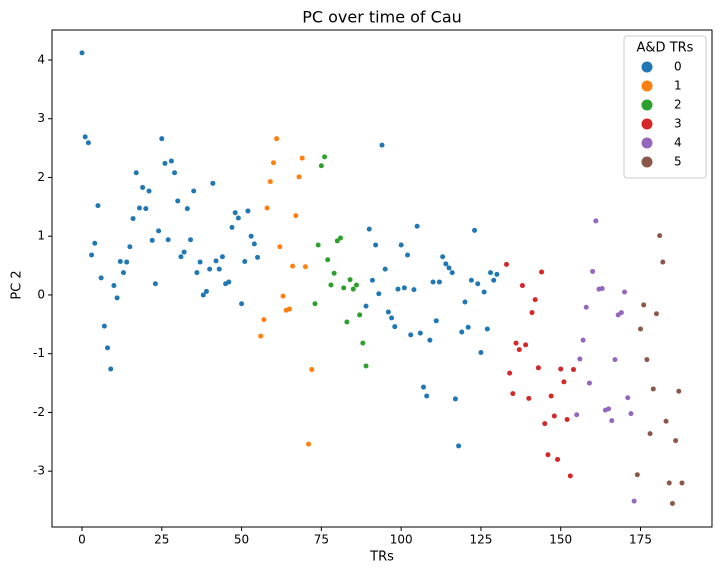  Describe the element at coordinates (41, 294) in the screenshot. I see `y-tick-label: 0` at that location.